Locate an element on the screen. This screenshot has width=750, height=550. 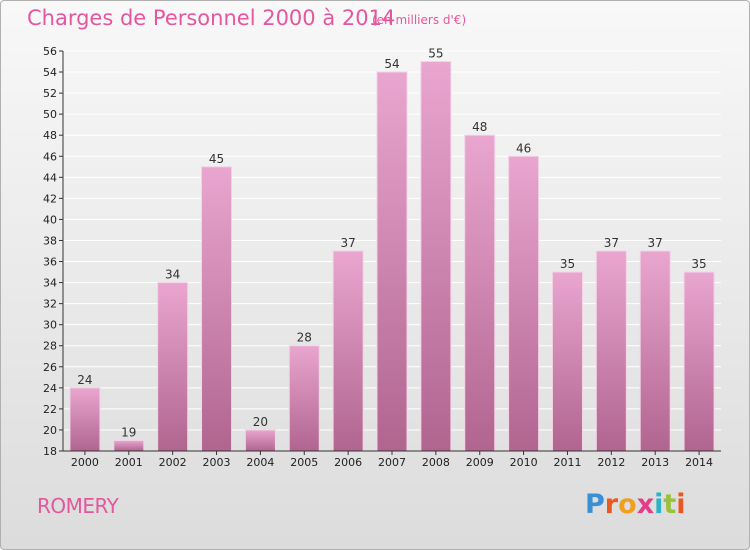
x-tick-label: 2009 is located at coordinates (480, 462).